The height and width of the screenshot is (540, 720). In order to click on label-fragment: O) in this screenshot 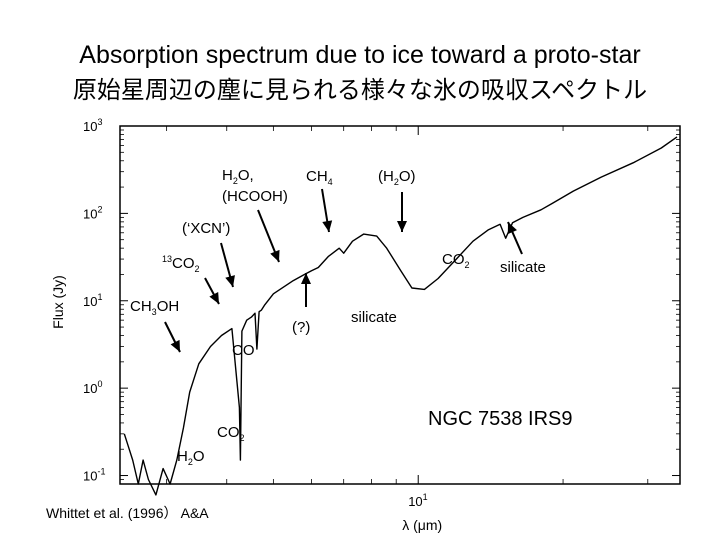, I will do `click(407, 176)`.